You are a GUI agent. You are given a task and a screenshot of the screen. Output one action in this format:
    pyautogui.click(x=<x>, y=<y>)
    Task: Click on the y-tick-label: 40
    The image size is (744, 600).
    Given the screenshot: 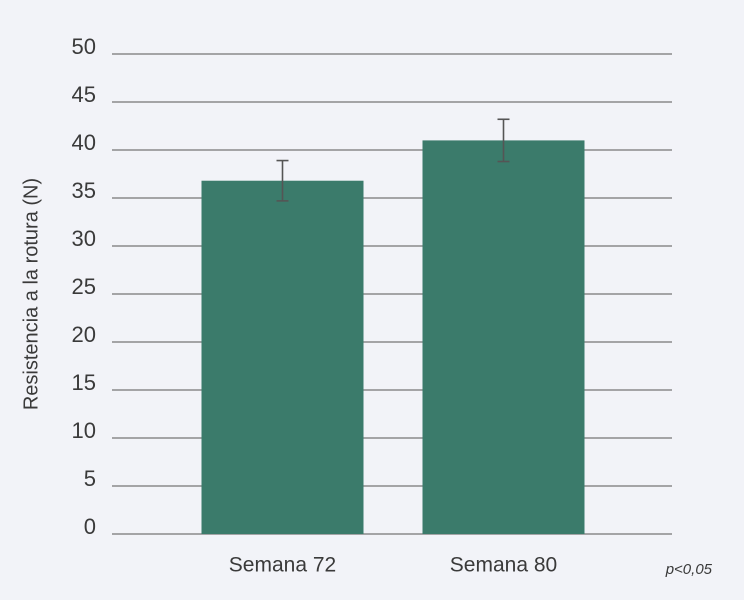 What is the action you would take?
    pyautogui.click(x=84, y=142)
    